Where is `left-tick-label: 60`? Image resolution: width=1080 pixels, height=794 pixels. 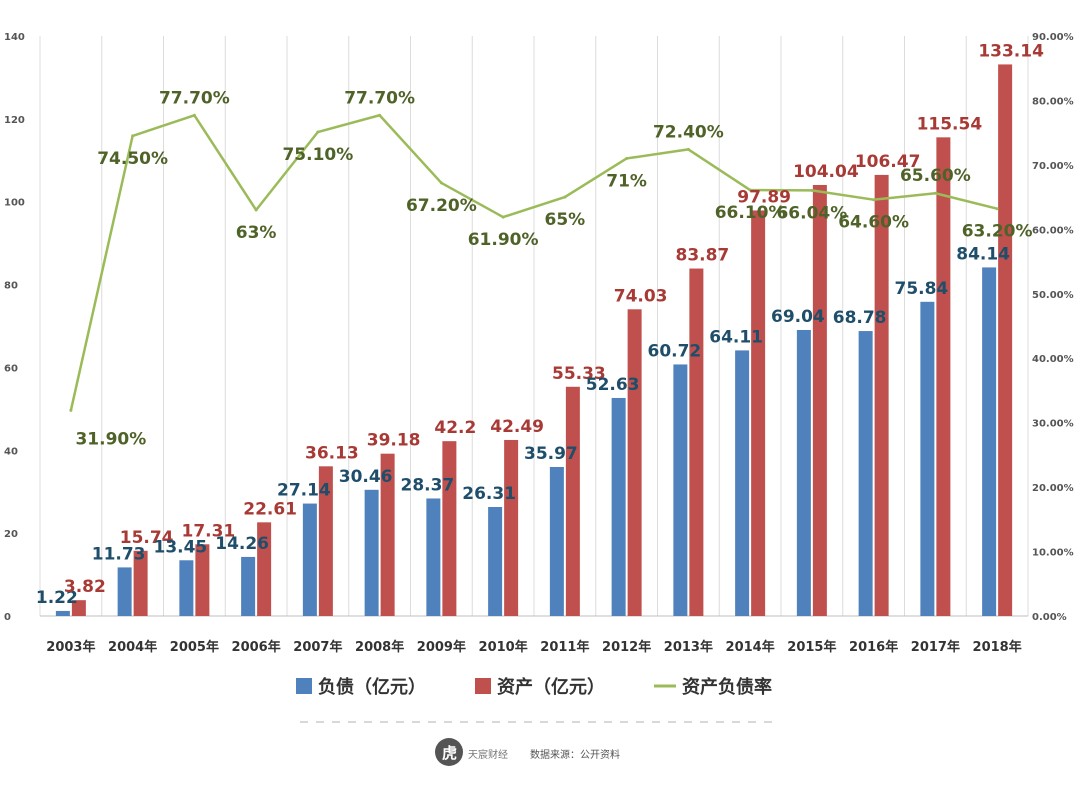
left-tick-label: 60 is located at coordinates (11, 368).